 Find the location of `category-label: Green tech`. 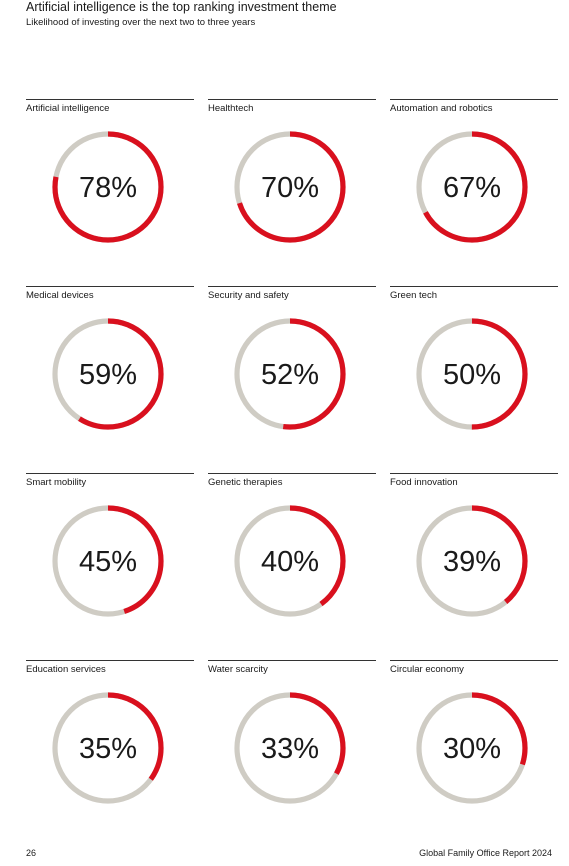

category-label: Green tech is located at coordinates (413, 295).